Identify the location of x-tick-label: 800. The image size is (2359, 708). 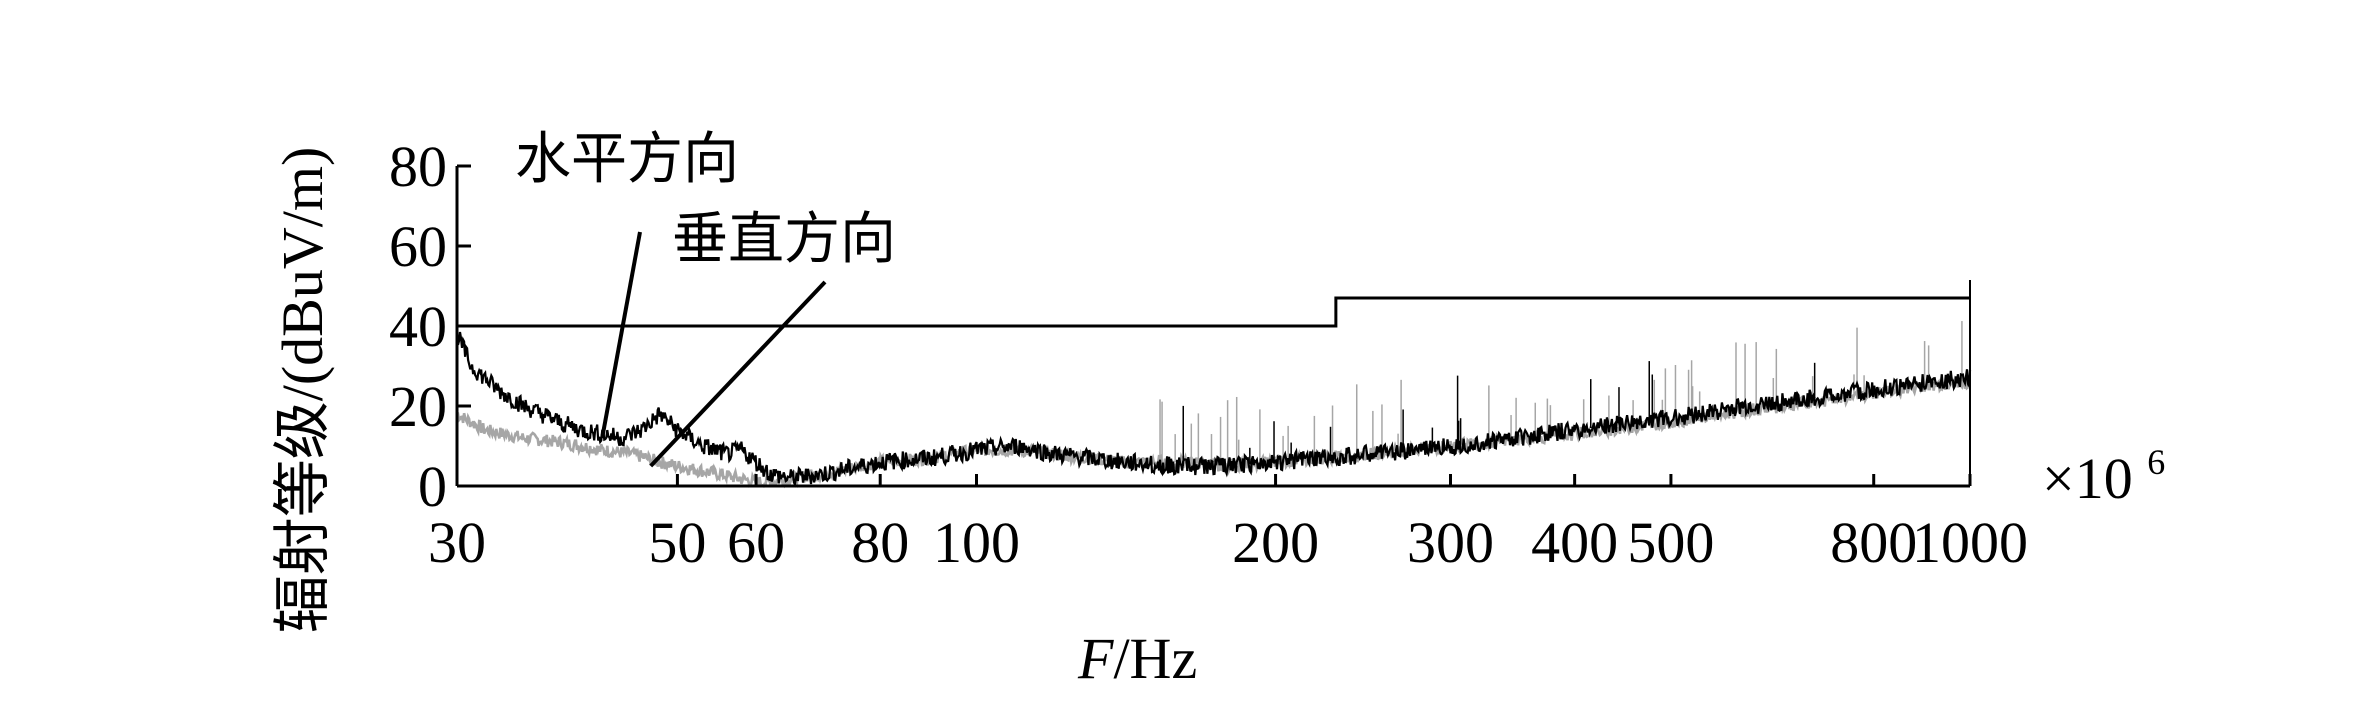
(1873, 542).